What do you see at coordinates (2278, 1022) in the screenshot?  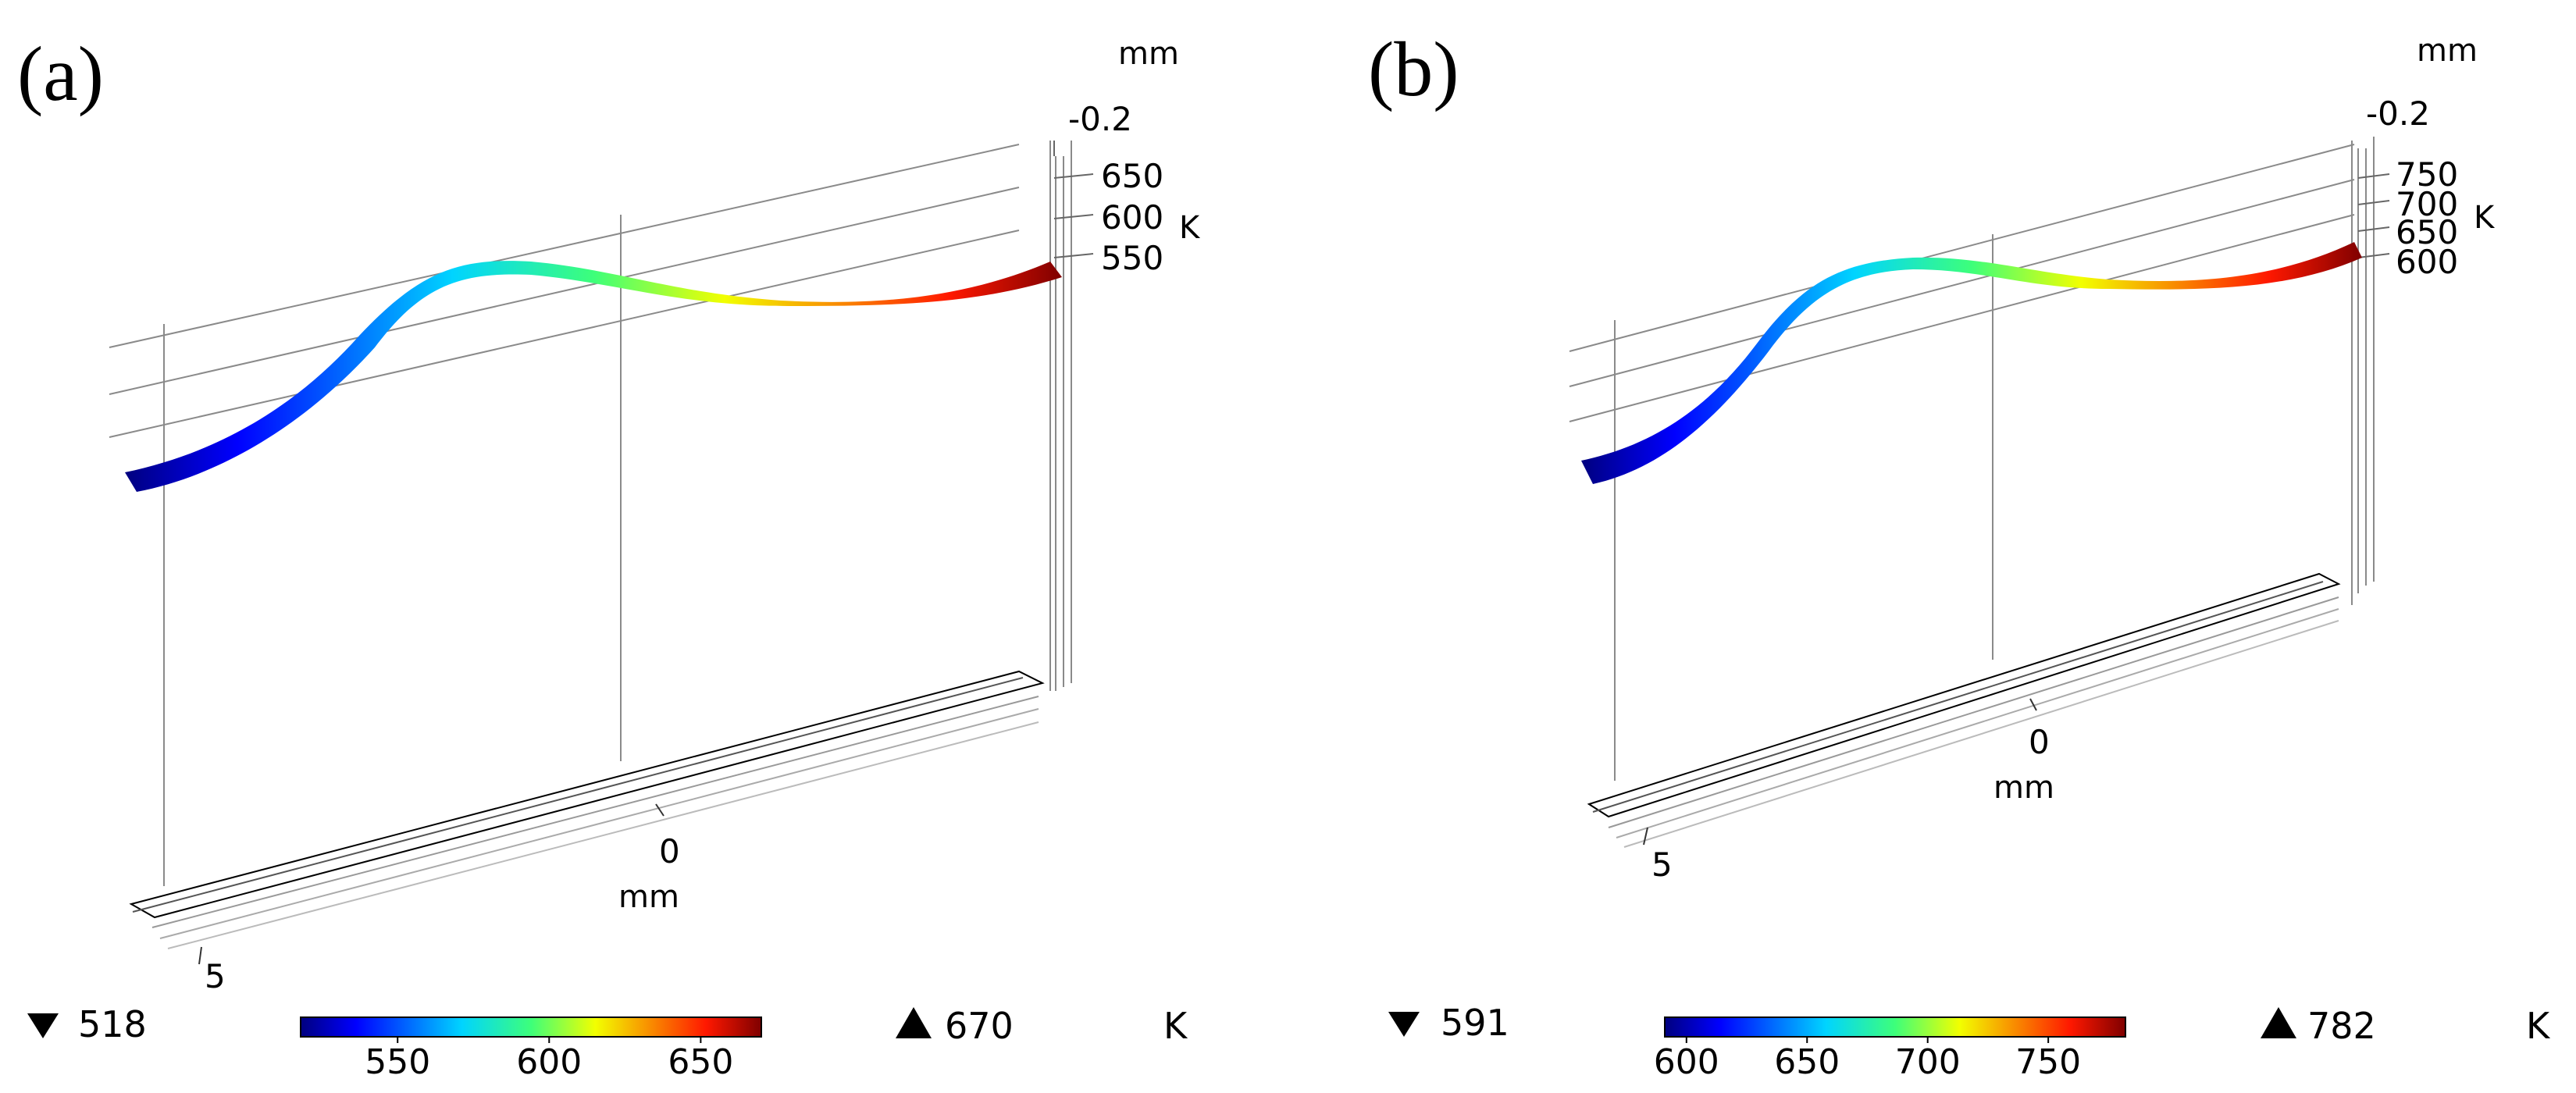 I see `panel-b-max-marker` at bounding box center [2278, 1022].